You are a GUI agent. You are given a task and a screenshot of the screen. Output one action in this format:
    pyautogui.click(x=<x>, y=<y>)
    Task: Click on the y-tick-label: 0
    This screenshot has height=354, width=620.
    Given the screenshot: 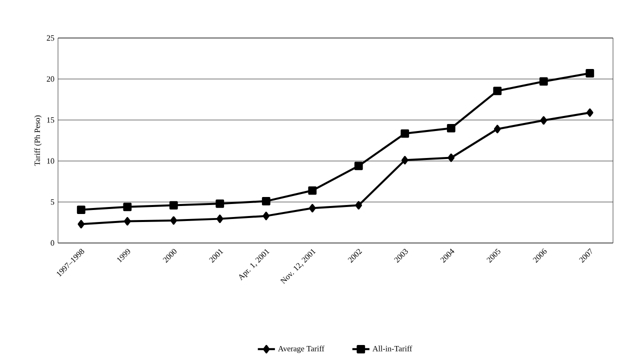 What is the action you would take?
    pyautogui.click(x=52, y=243)
    